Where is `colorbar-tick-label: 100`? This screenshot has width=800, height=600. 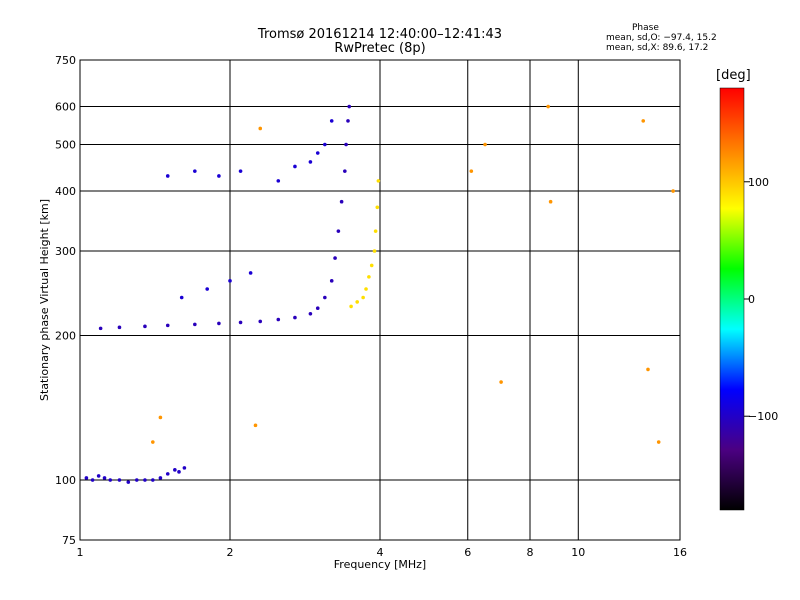 colorbar-tick-label: 100 is located at coordinates (758, 182).